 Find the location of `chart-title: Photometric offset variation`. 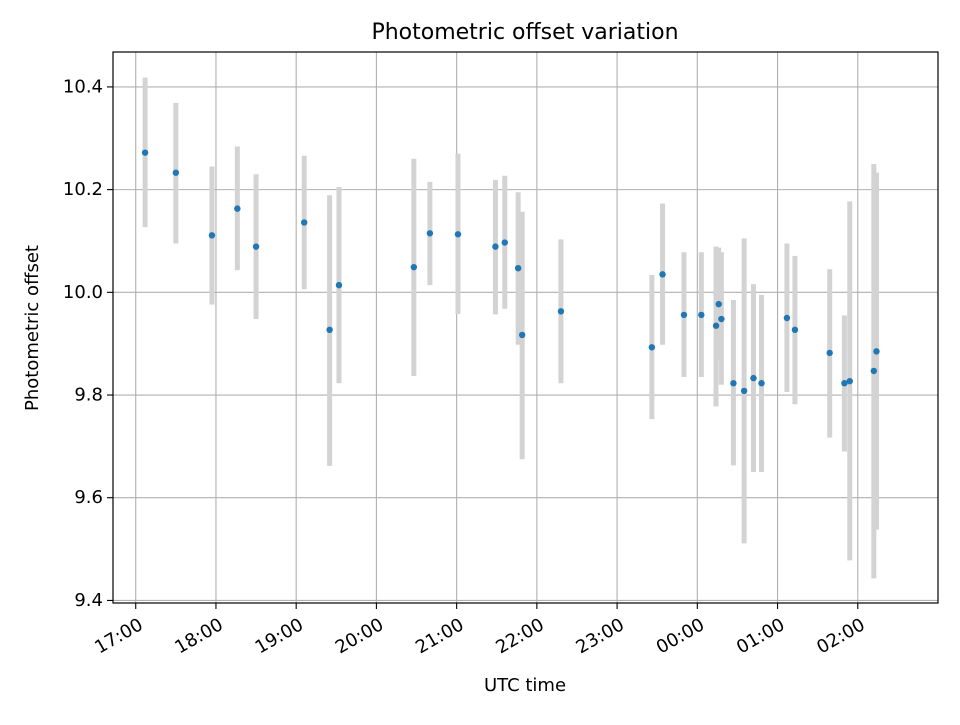

chart-title: Photometric offset variation is located at coordinates (524, 32).